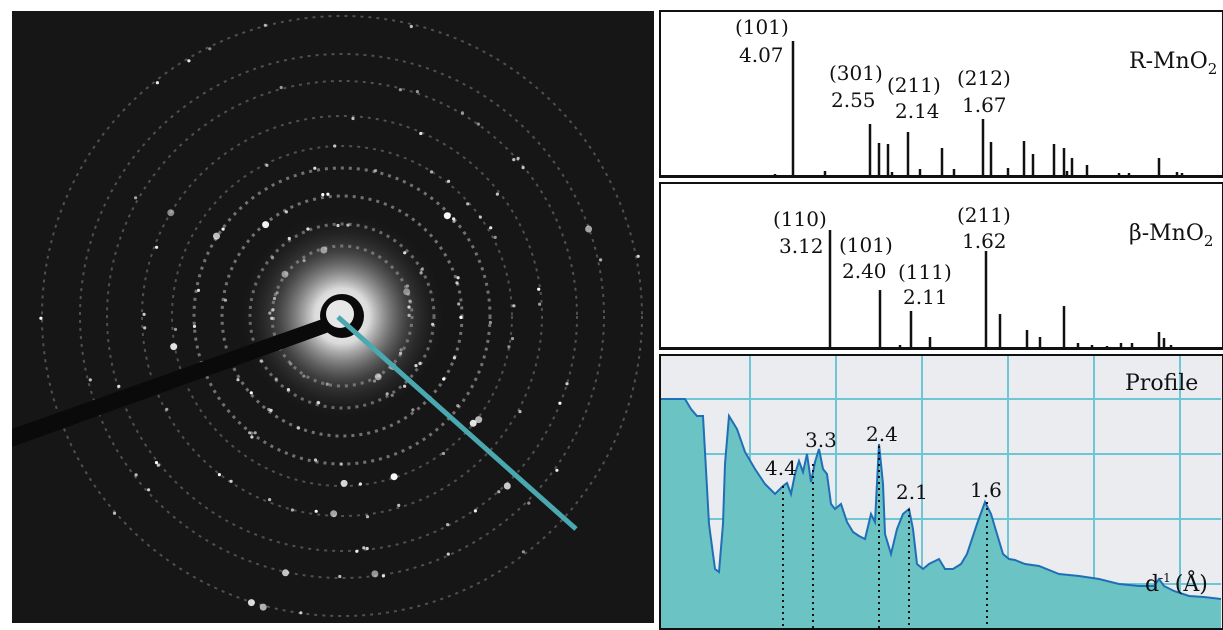 Image resolution: width=1223 pixels, height=630 pixels. I want to click on b-label-d-4: 1.62, so click(984, 241).